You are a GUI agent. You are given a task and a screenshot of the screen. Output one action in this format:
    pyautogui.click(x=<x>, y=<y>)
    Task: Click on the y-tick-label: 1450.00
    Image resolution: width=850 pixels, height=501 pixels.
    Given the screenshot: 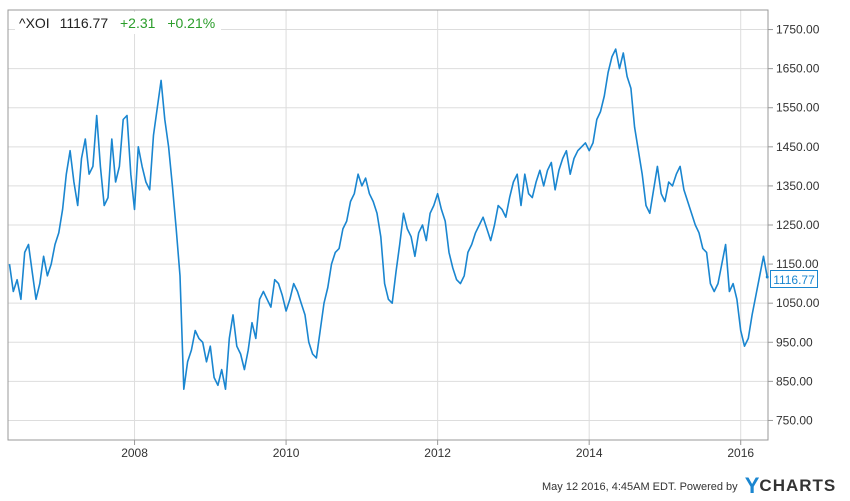 What is the action you would take?
    pyautogui.click(x=798, y=147)
    